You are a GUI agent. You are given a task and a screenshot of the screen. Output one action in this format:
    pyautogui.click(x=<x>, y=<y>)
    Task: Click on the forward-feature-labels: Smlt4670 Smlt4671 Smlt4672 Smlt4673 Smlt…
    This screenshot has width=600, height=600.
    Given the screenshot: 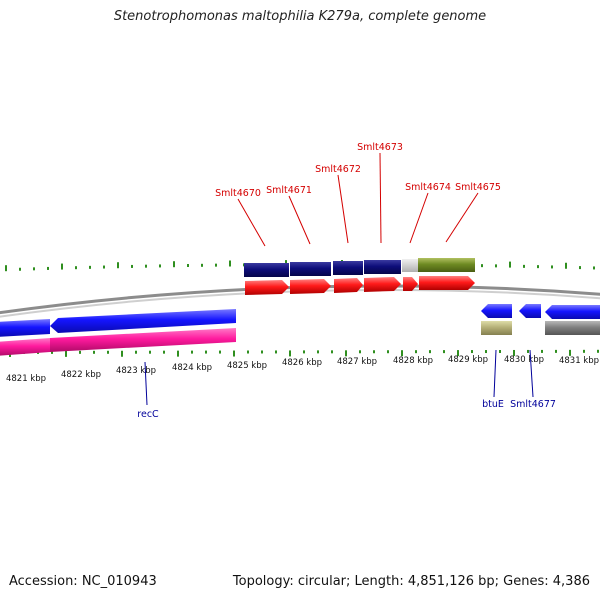 What is the action you would take?
    pyautogui.click(x=358, y=194)
    